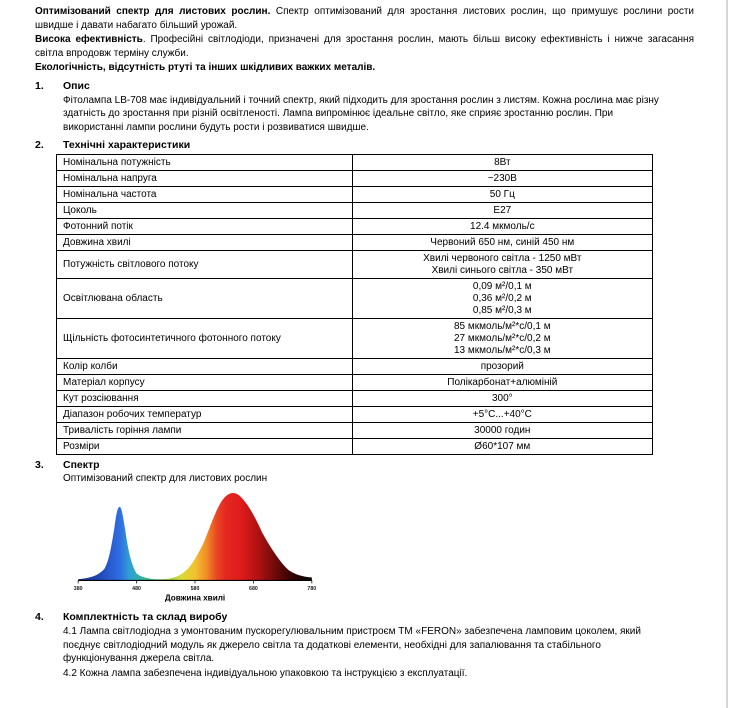 This screenshot has width=732, height=708. What do you see at coordinates (311, 589) in the screenshot?
I see `x-tick-label: 780` at bounding box center [311, 589].